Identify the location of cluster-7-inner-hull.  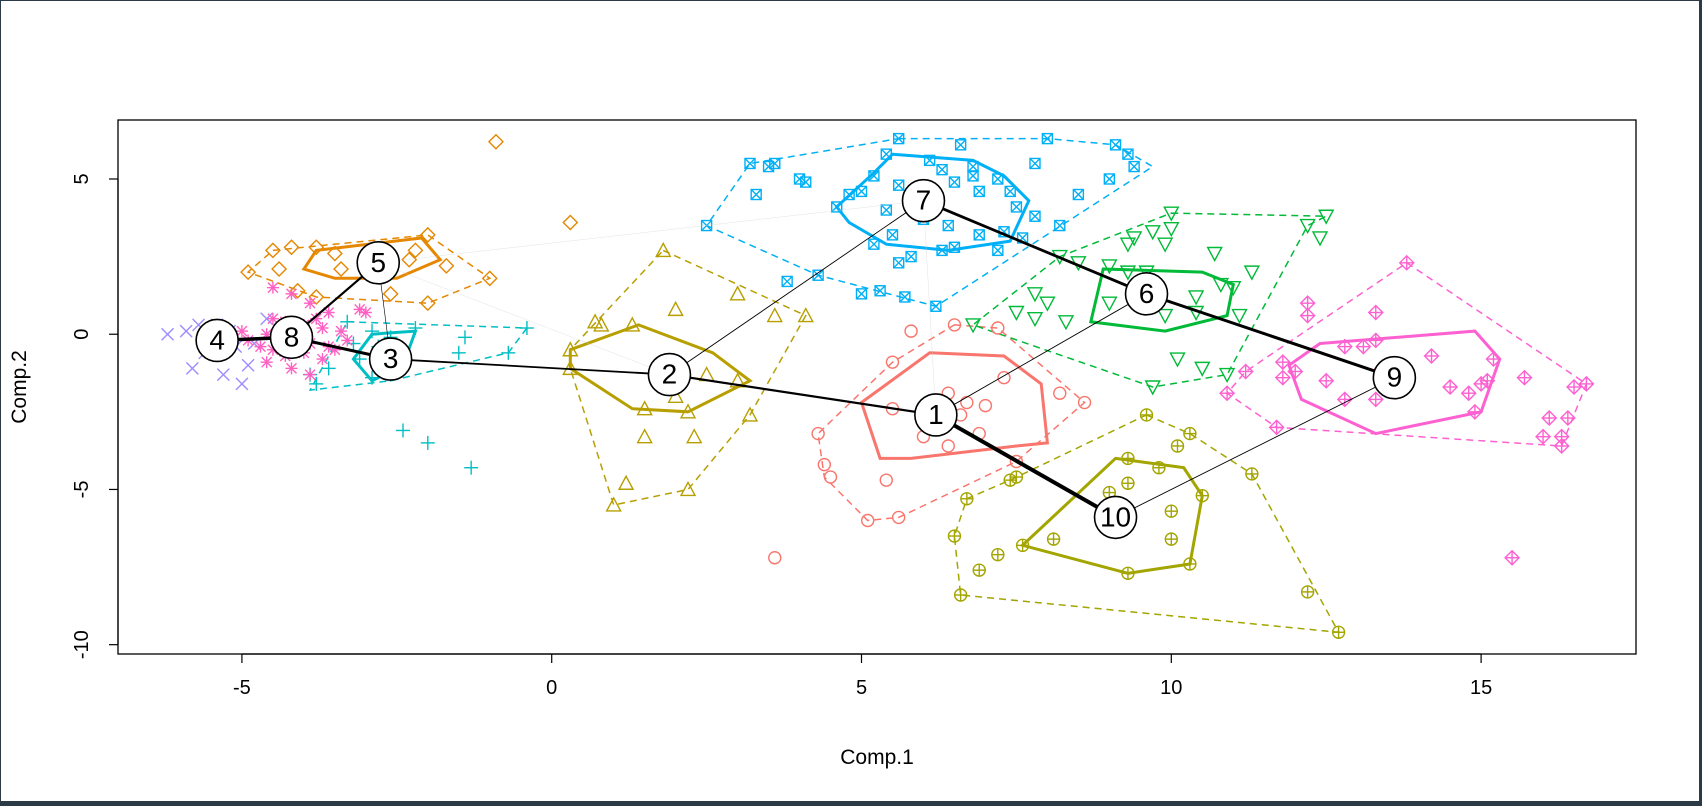
(932, 202).